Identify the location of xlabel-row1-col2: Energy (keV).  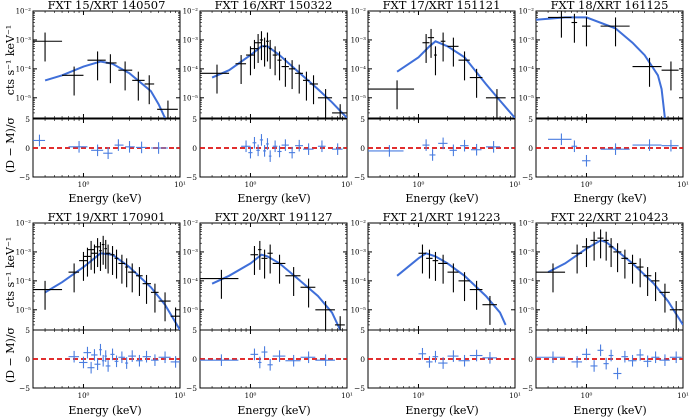
(273, 198).